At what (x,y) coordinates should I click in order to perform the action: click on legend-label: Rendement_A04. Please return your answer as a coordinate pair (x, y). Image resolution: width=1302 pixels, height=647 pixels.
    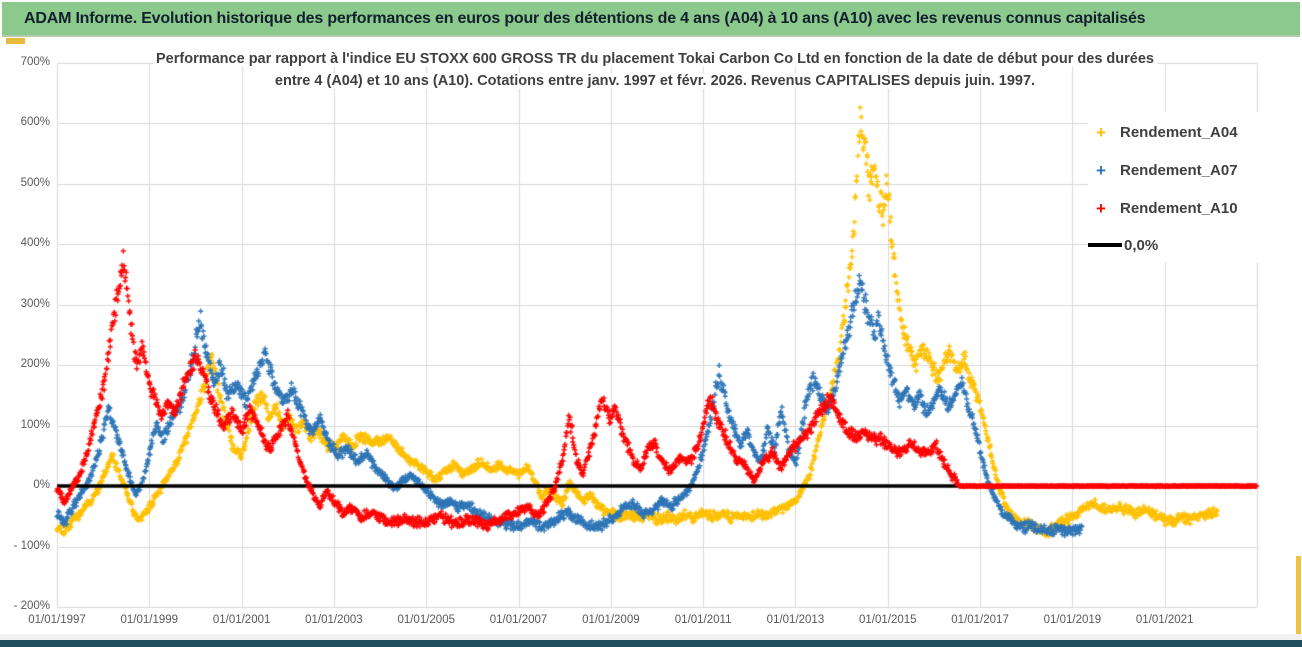
    Looking at the image, I should click on (1179, 132).